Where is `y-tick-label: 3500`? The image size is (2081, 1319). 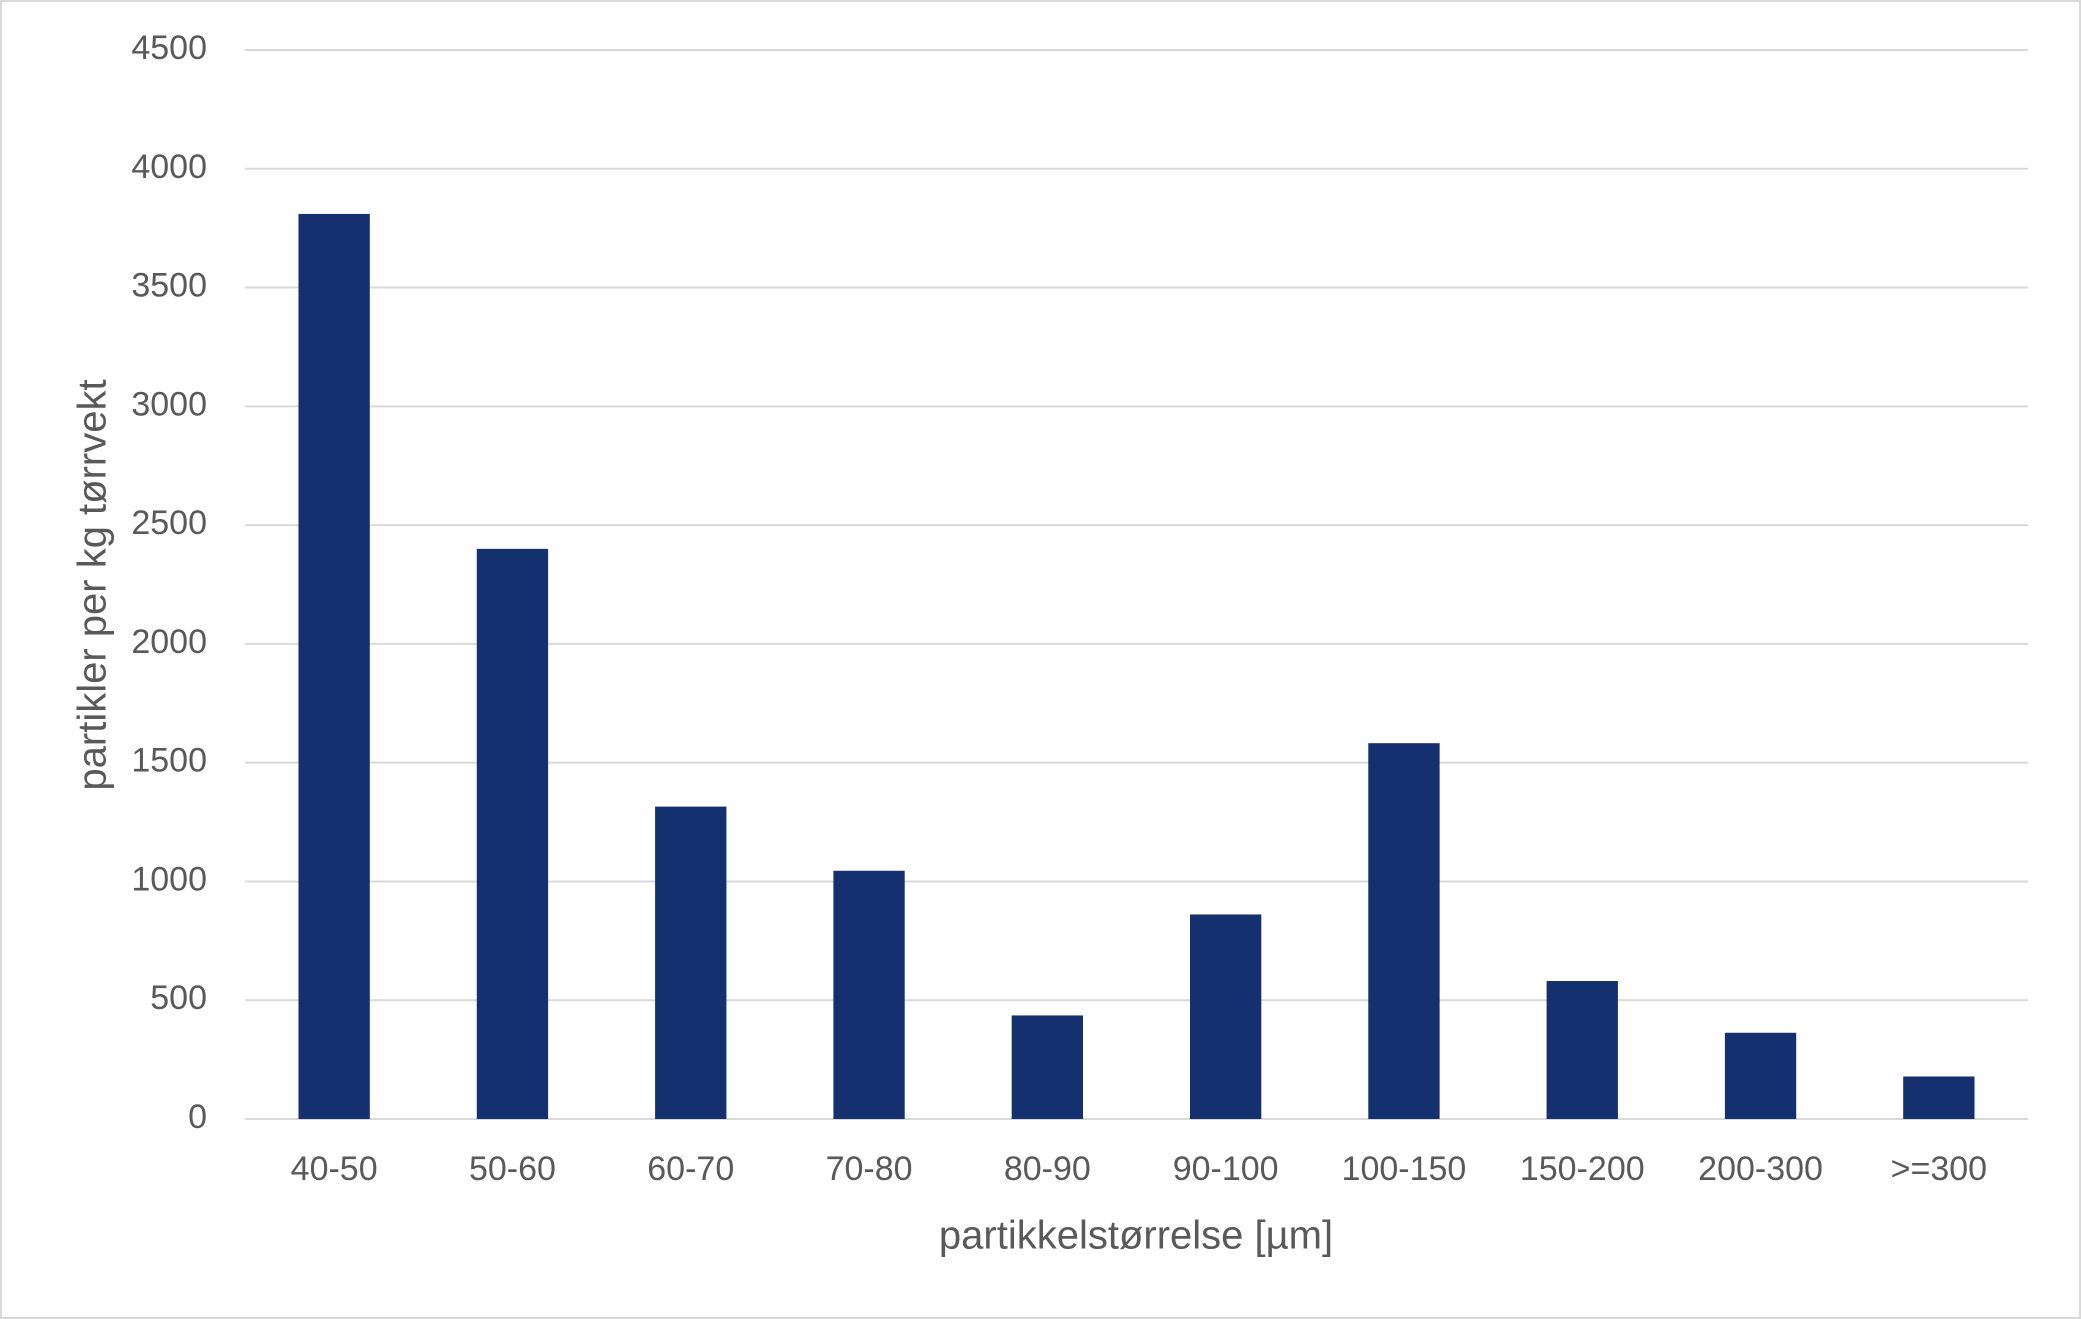
y-tick-label: 3500 is located at coordinates (169, 286).